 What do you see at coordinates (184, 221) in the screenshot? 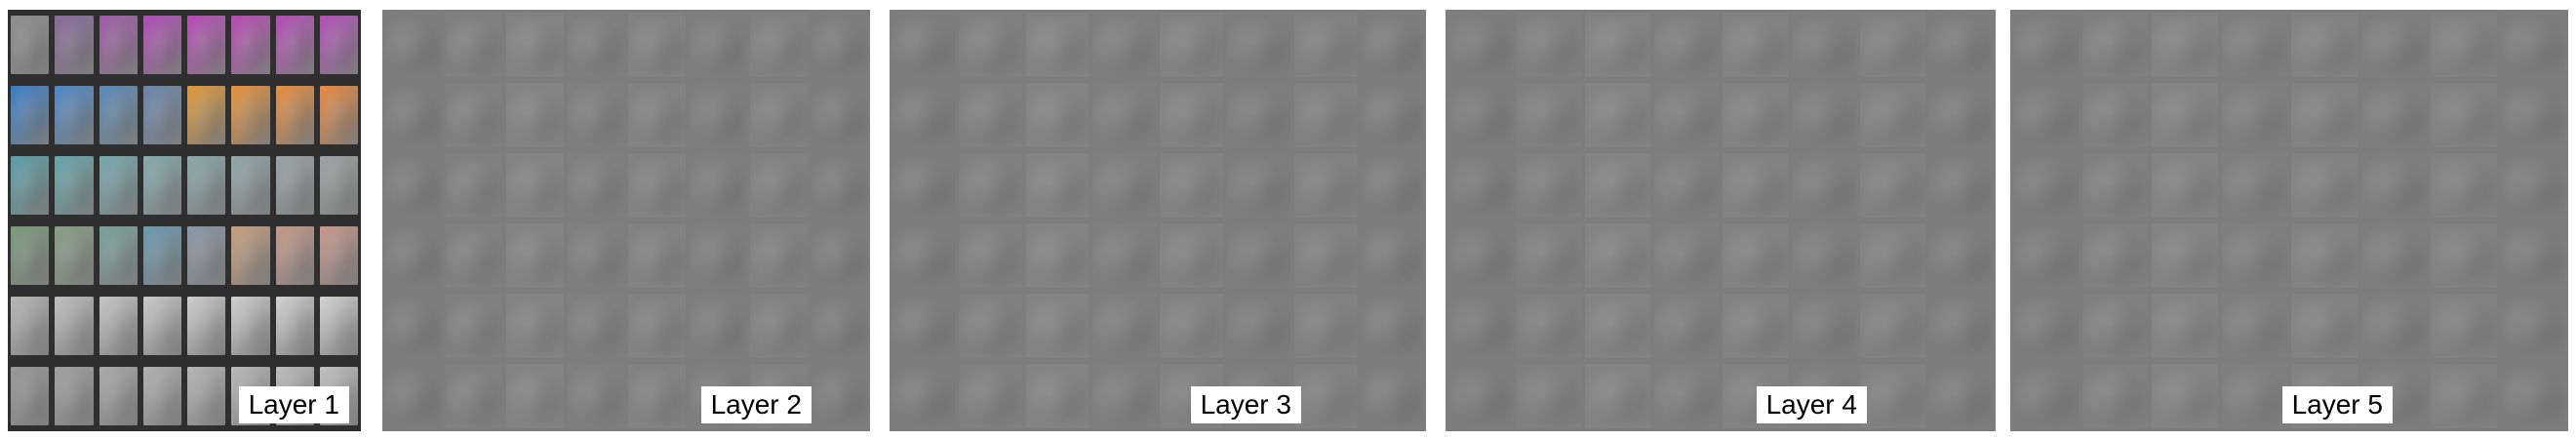
I see `layer-1-panel: Layer 1` at bounding box center [184, 221].